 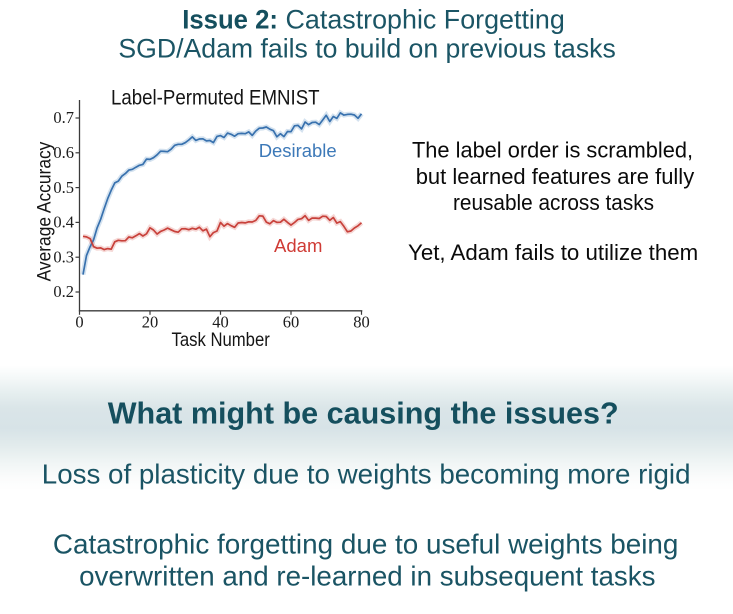 I want to click on svg-text: 0, so click(x=79, y=322).